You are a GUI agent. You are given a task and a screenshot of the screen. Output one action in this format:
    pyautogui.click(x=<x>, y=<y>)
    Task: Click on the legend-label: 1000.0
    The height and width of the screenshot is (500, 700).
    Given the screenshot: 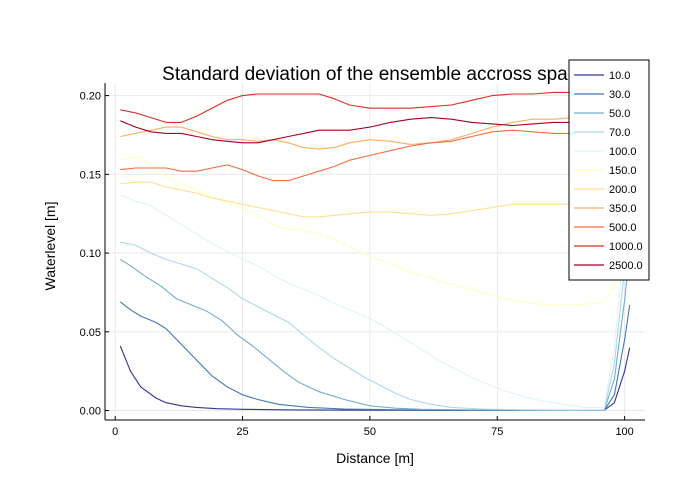 What is the action you would take?
    pyautogui.click(x=626, y=247)
    